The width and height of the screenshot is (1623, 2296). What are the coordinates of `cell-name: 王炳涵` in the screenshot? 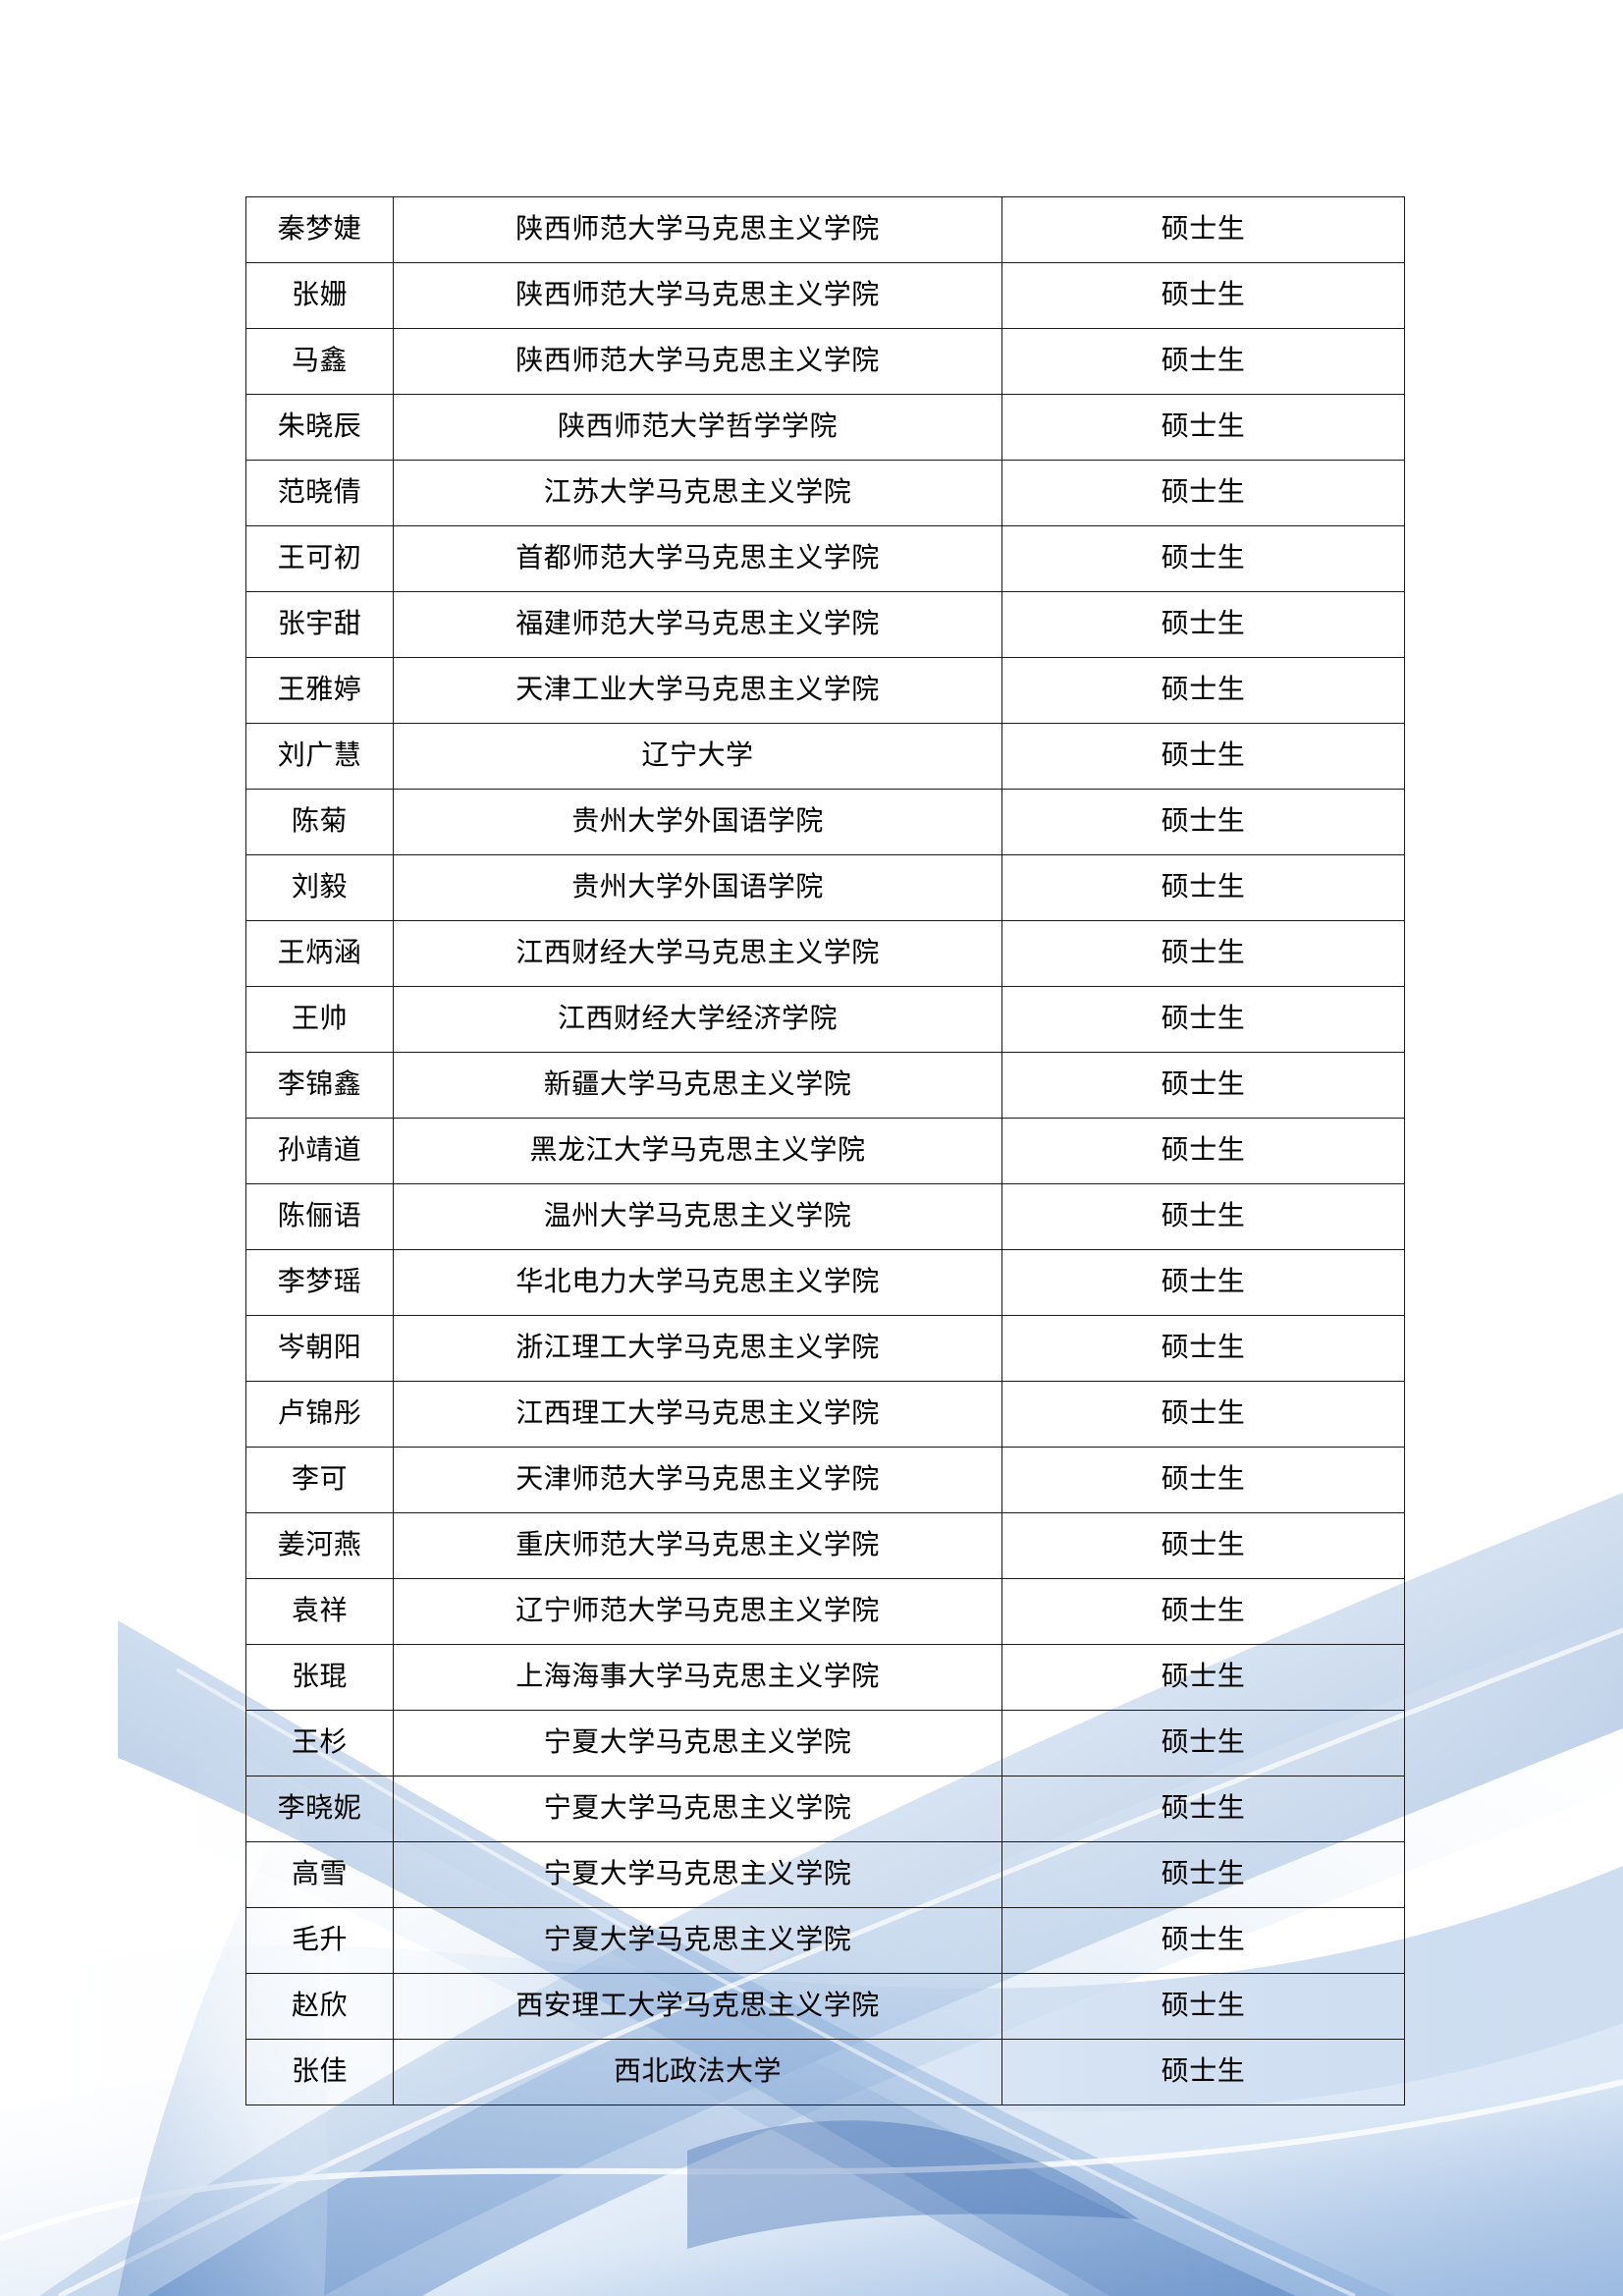 It's located at (319, 953).